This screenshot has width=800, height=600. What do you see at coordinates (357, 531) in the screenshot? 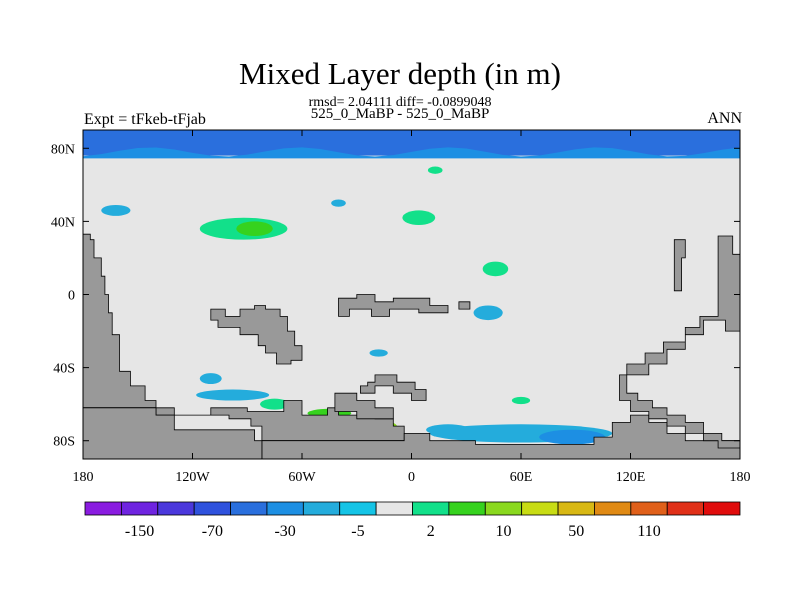
I see `colorbar-label: -5` at bounding box center [357, 531].